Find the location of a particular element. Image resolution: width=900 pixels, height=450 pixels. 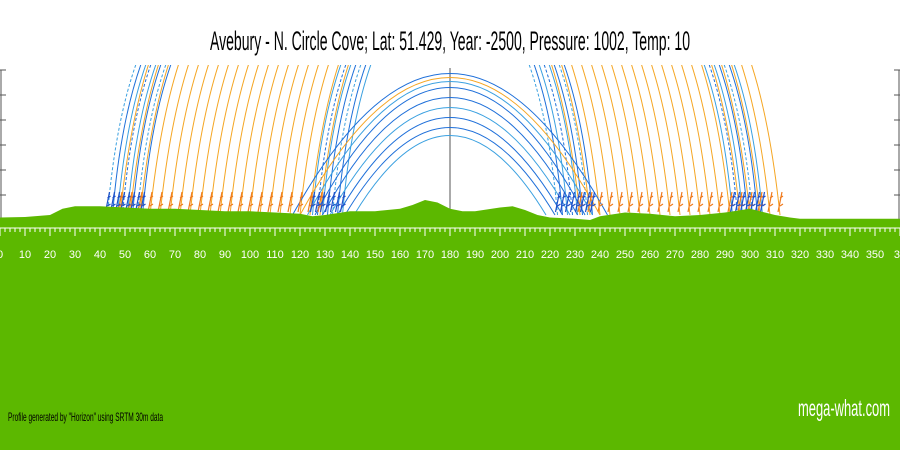

x-tick-label: 50 is located at coordinates (125, 255).